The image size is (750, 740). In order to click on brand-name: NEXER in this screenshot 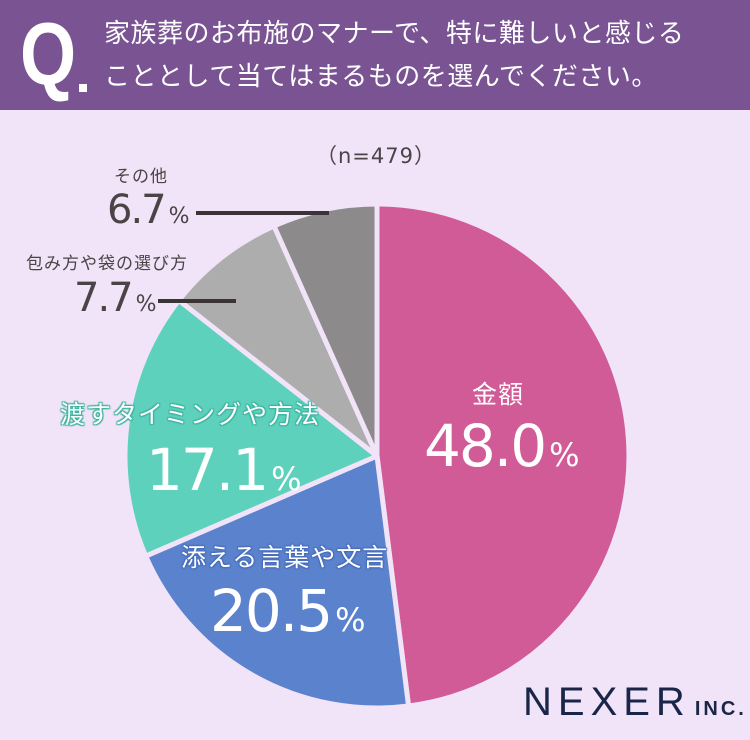, I will do `click(607, 702)`.